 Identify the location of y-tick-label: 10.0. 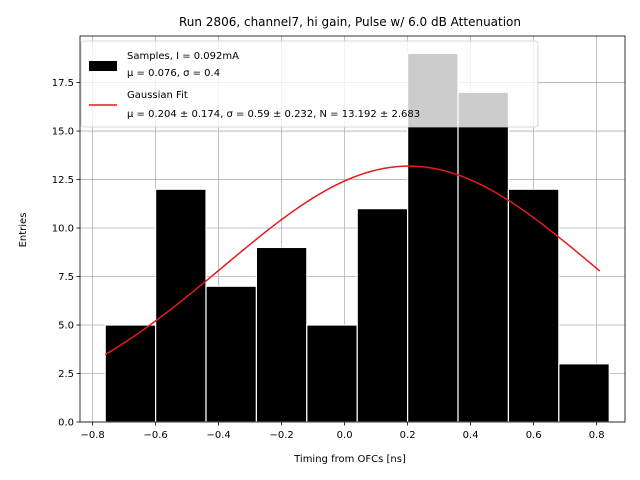
(63, 229).